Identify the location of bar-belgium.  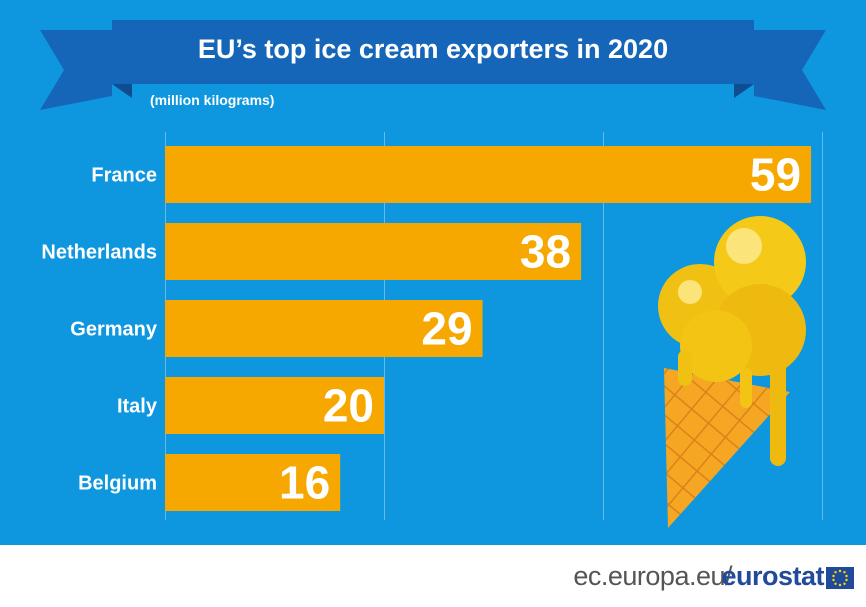
(253, 482).